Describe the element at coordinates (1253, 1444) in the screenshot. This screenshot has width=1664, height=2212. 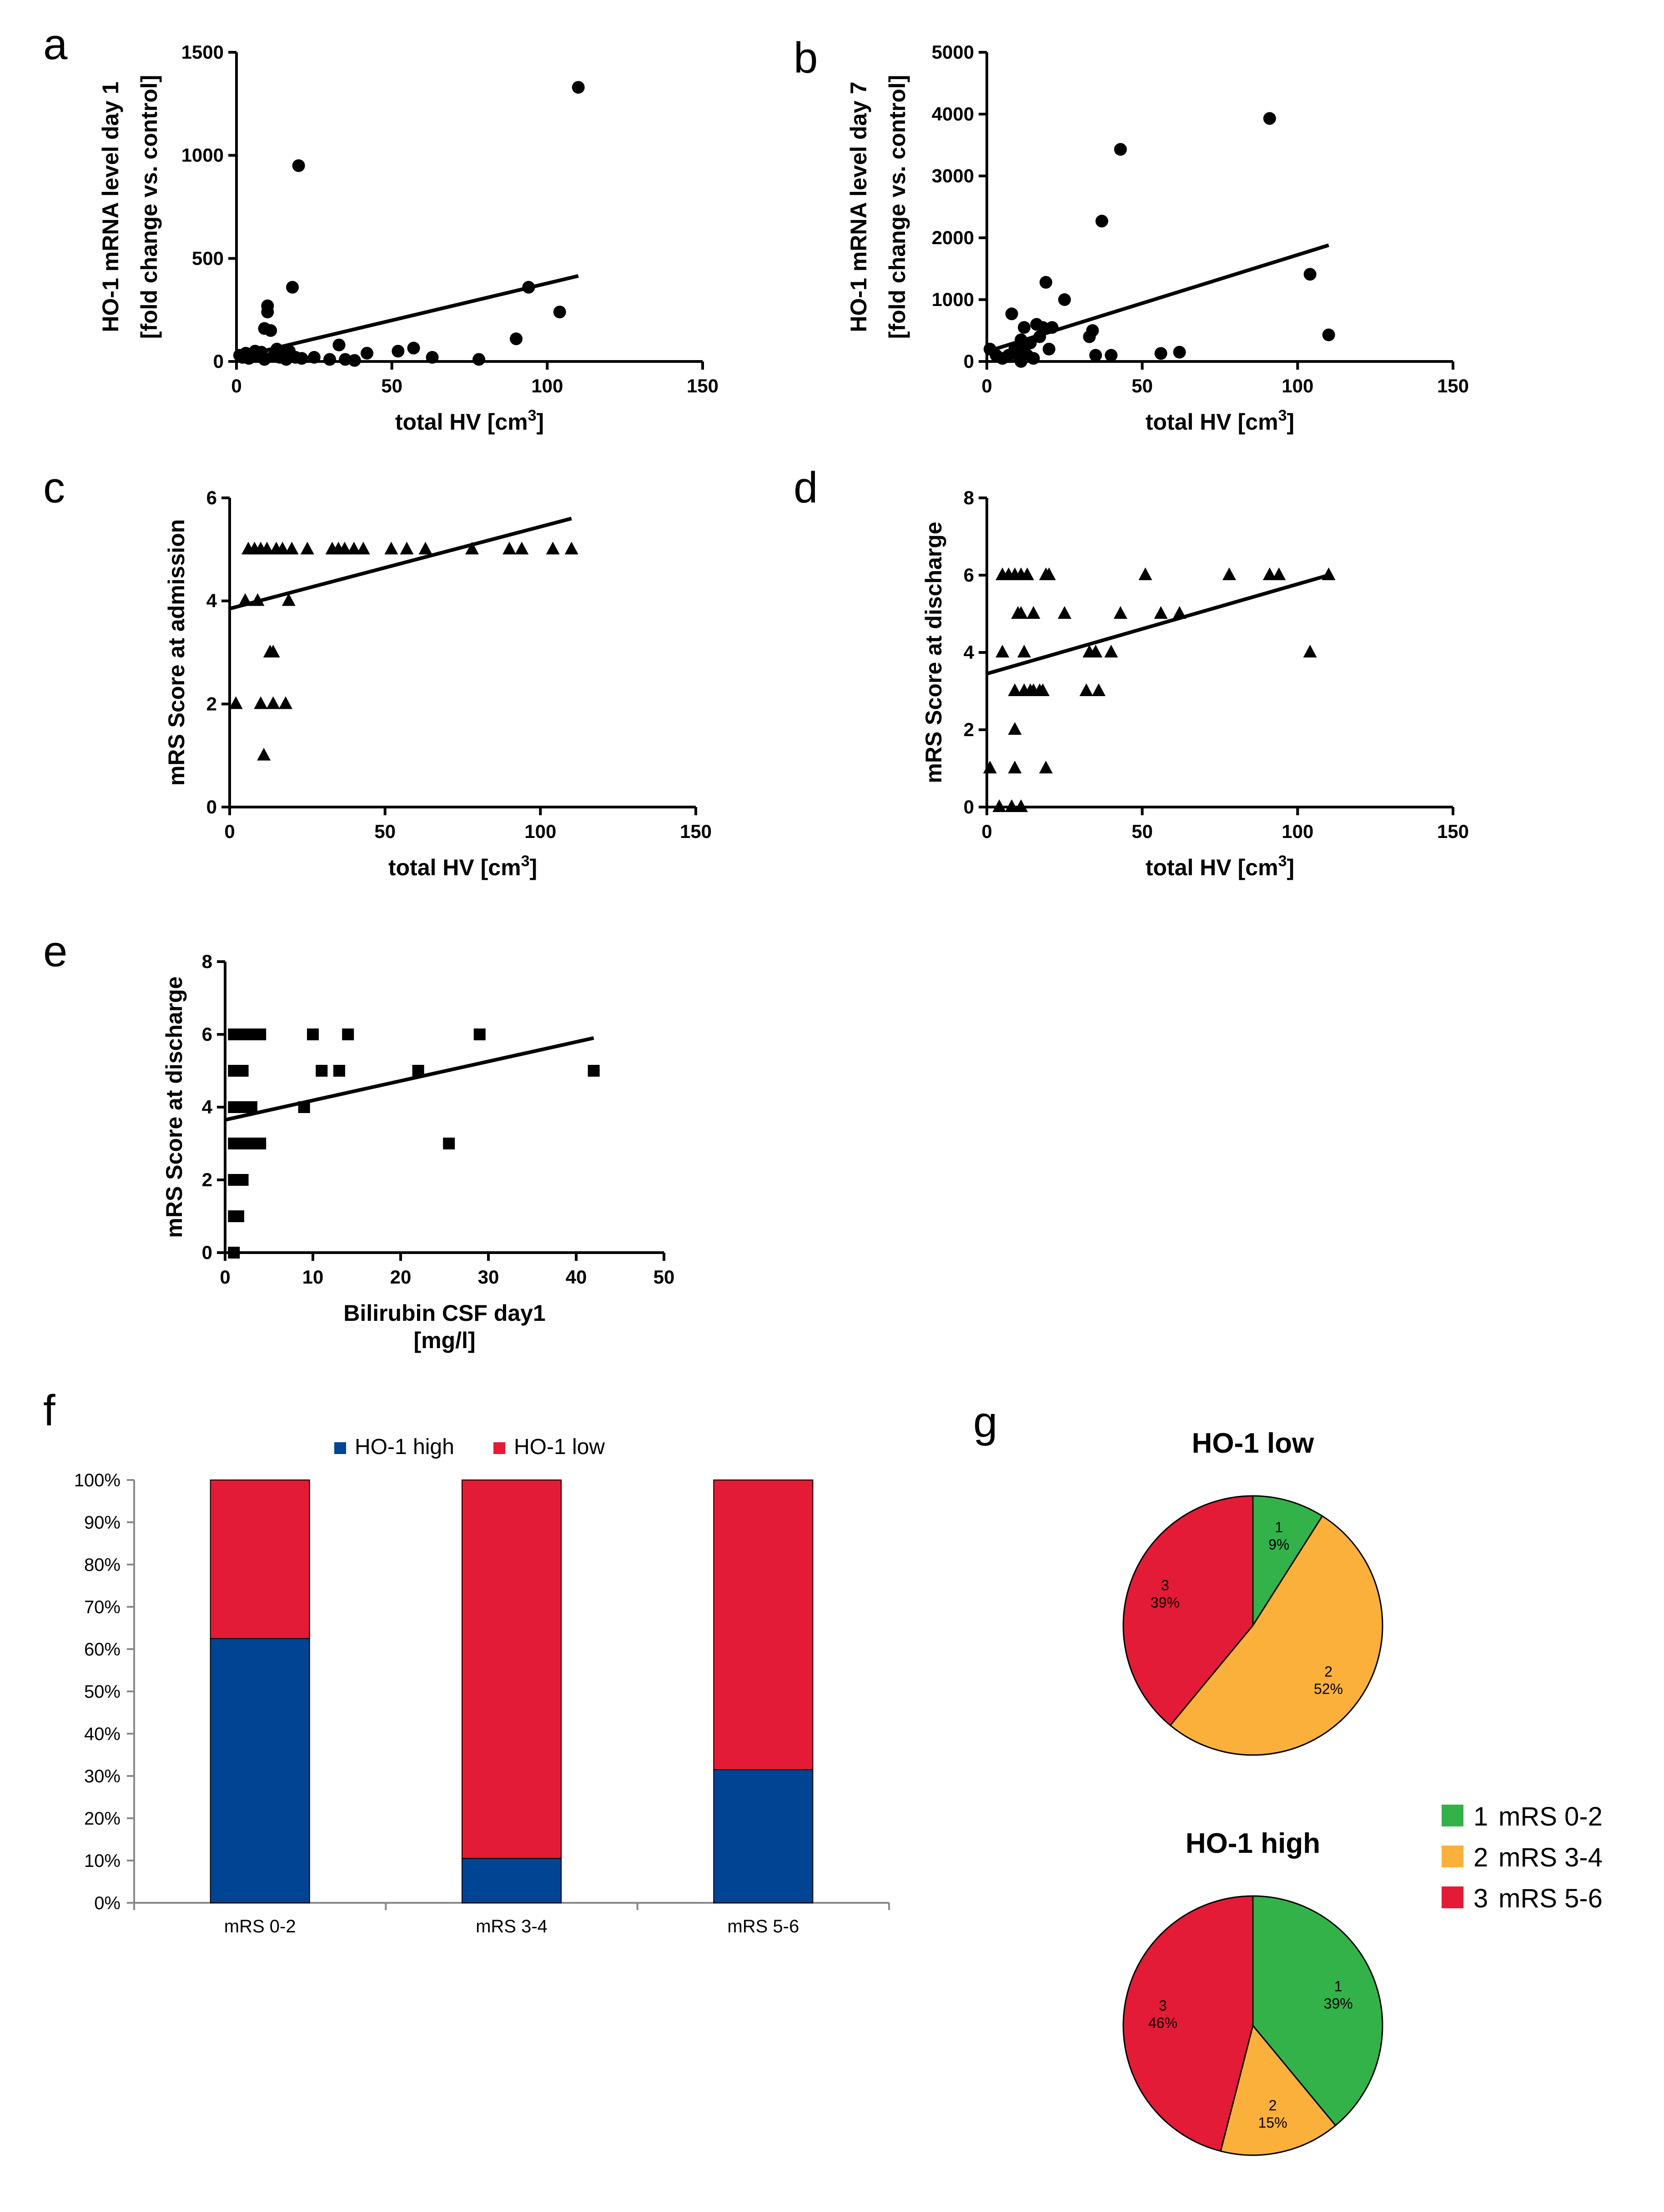
I see `pie-title: HO-1 low` at that location.